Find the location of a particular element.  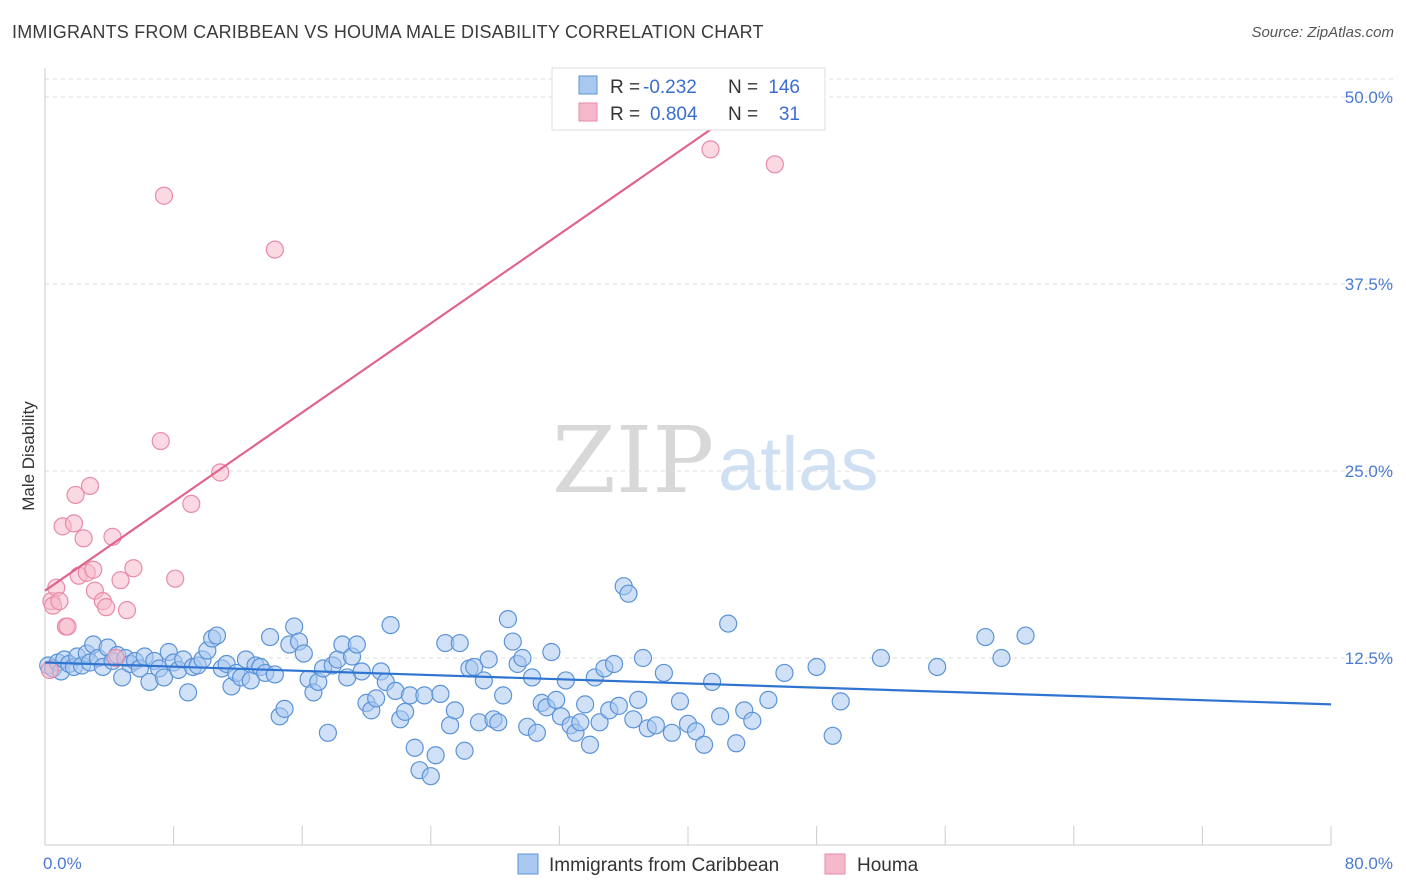

bottom-legend-label-blue: Immigrants from Caribbean is located at coordinates (664, 865).